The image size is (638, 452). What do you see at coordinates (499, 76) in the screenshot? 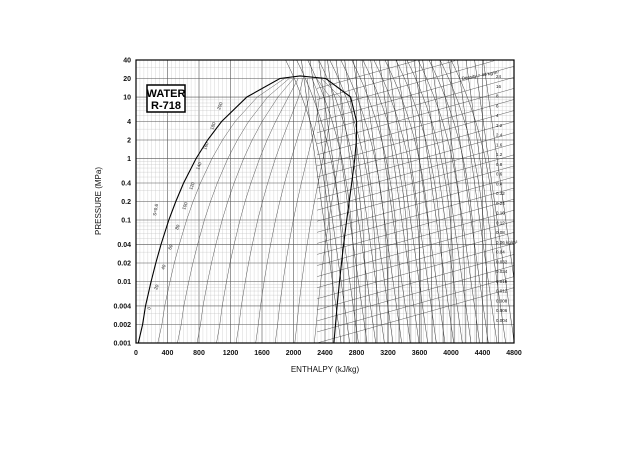
I see `density-label: 24` at bounding box center [499, 76].